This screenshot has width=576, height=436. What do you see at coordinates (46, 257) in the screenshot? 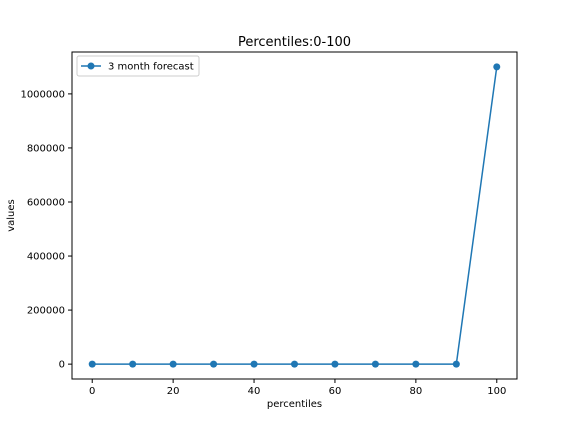
I see `y-tick-label: 400000` at bounding box center [46, 257].